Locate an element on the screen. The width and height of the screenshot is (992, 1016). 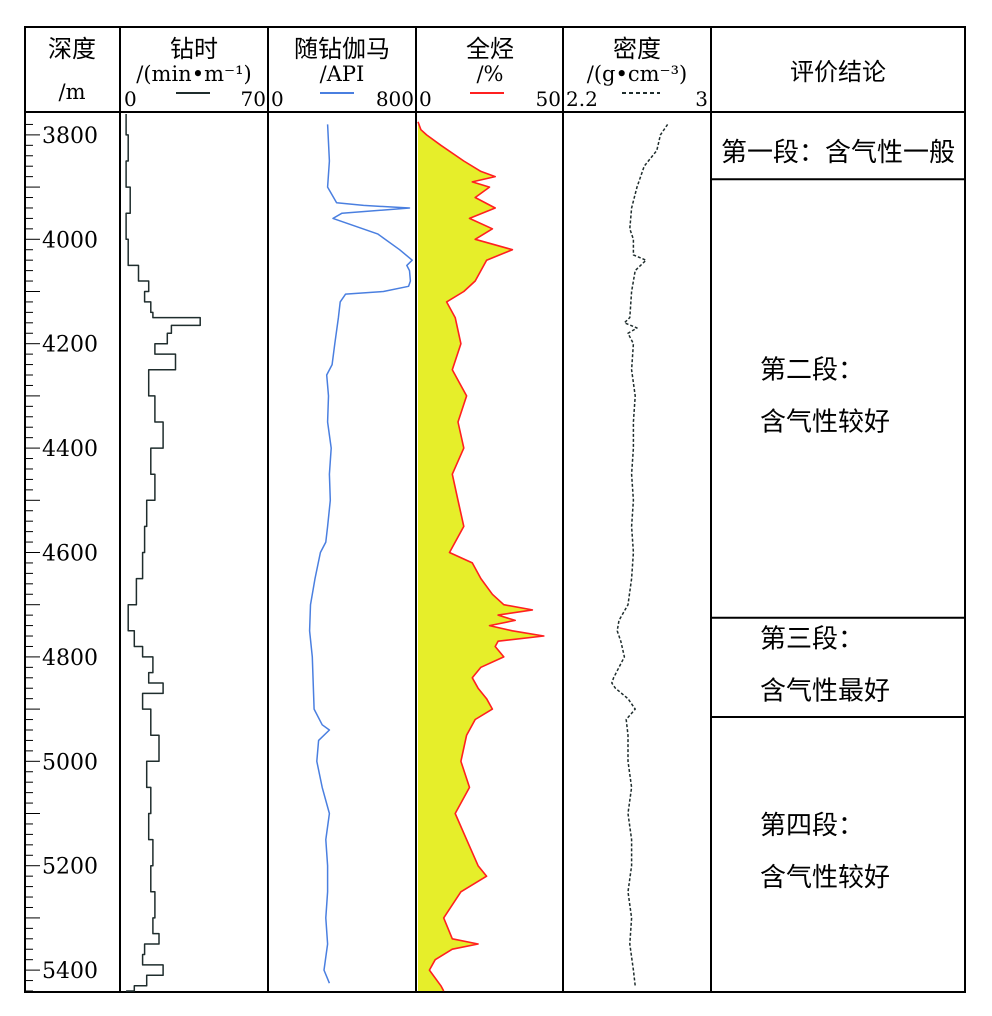
header-depth: 深度 /m is located at coordinates (72, 69).